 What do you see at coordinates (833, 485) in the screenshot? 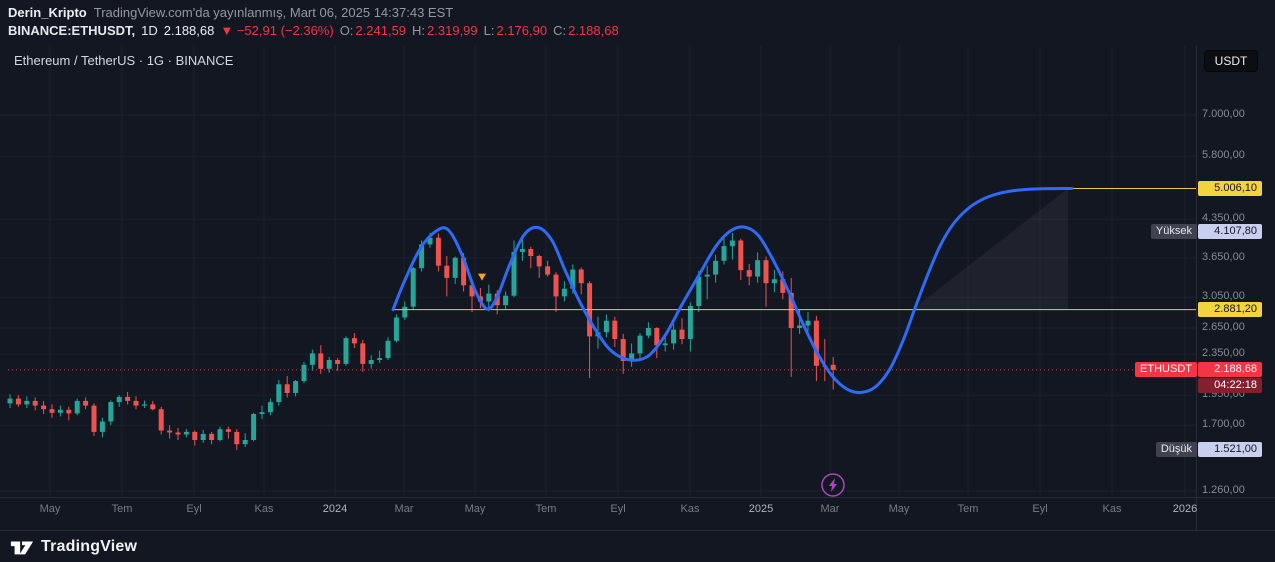
I see `idea-lightning-badge` at bounding box center [833, 485].